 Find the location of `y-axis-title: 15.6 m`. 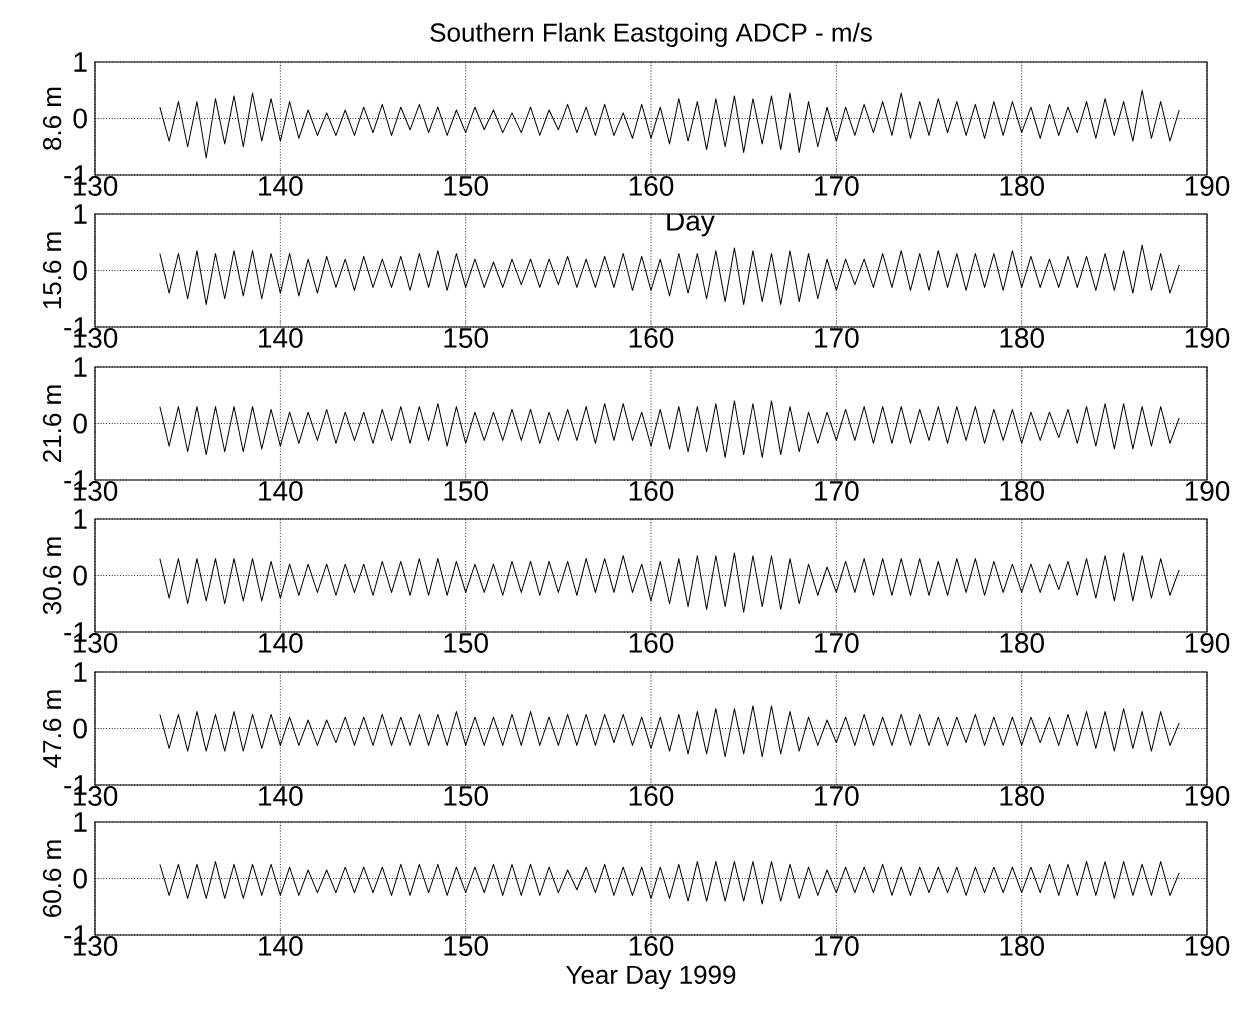

y-axis-title: 15.6 m is located at coordinates (52, 270).